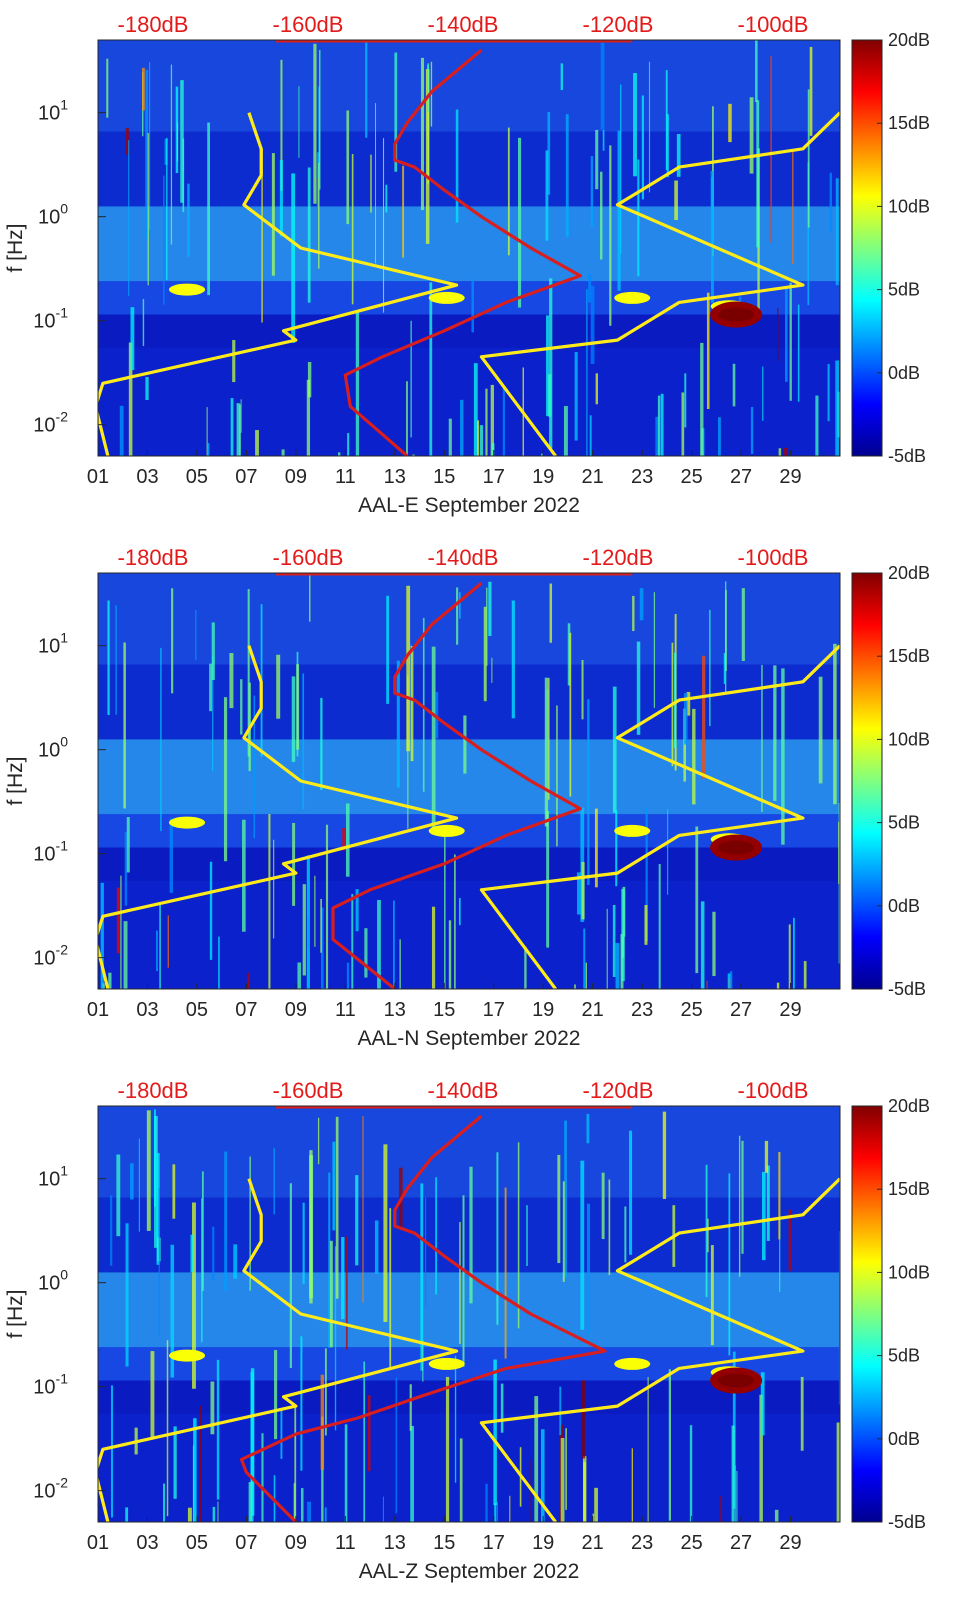  I want to click on top-db-label: -100dB, so click(773, 24).